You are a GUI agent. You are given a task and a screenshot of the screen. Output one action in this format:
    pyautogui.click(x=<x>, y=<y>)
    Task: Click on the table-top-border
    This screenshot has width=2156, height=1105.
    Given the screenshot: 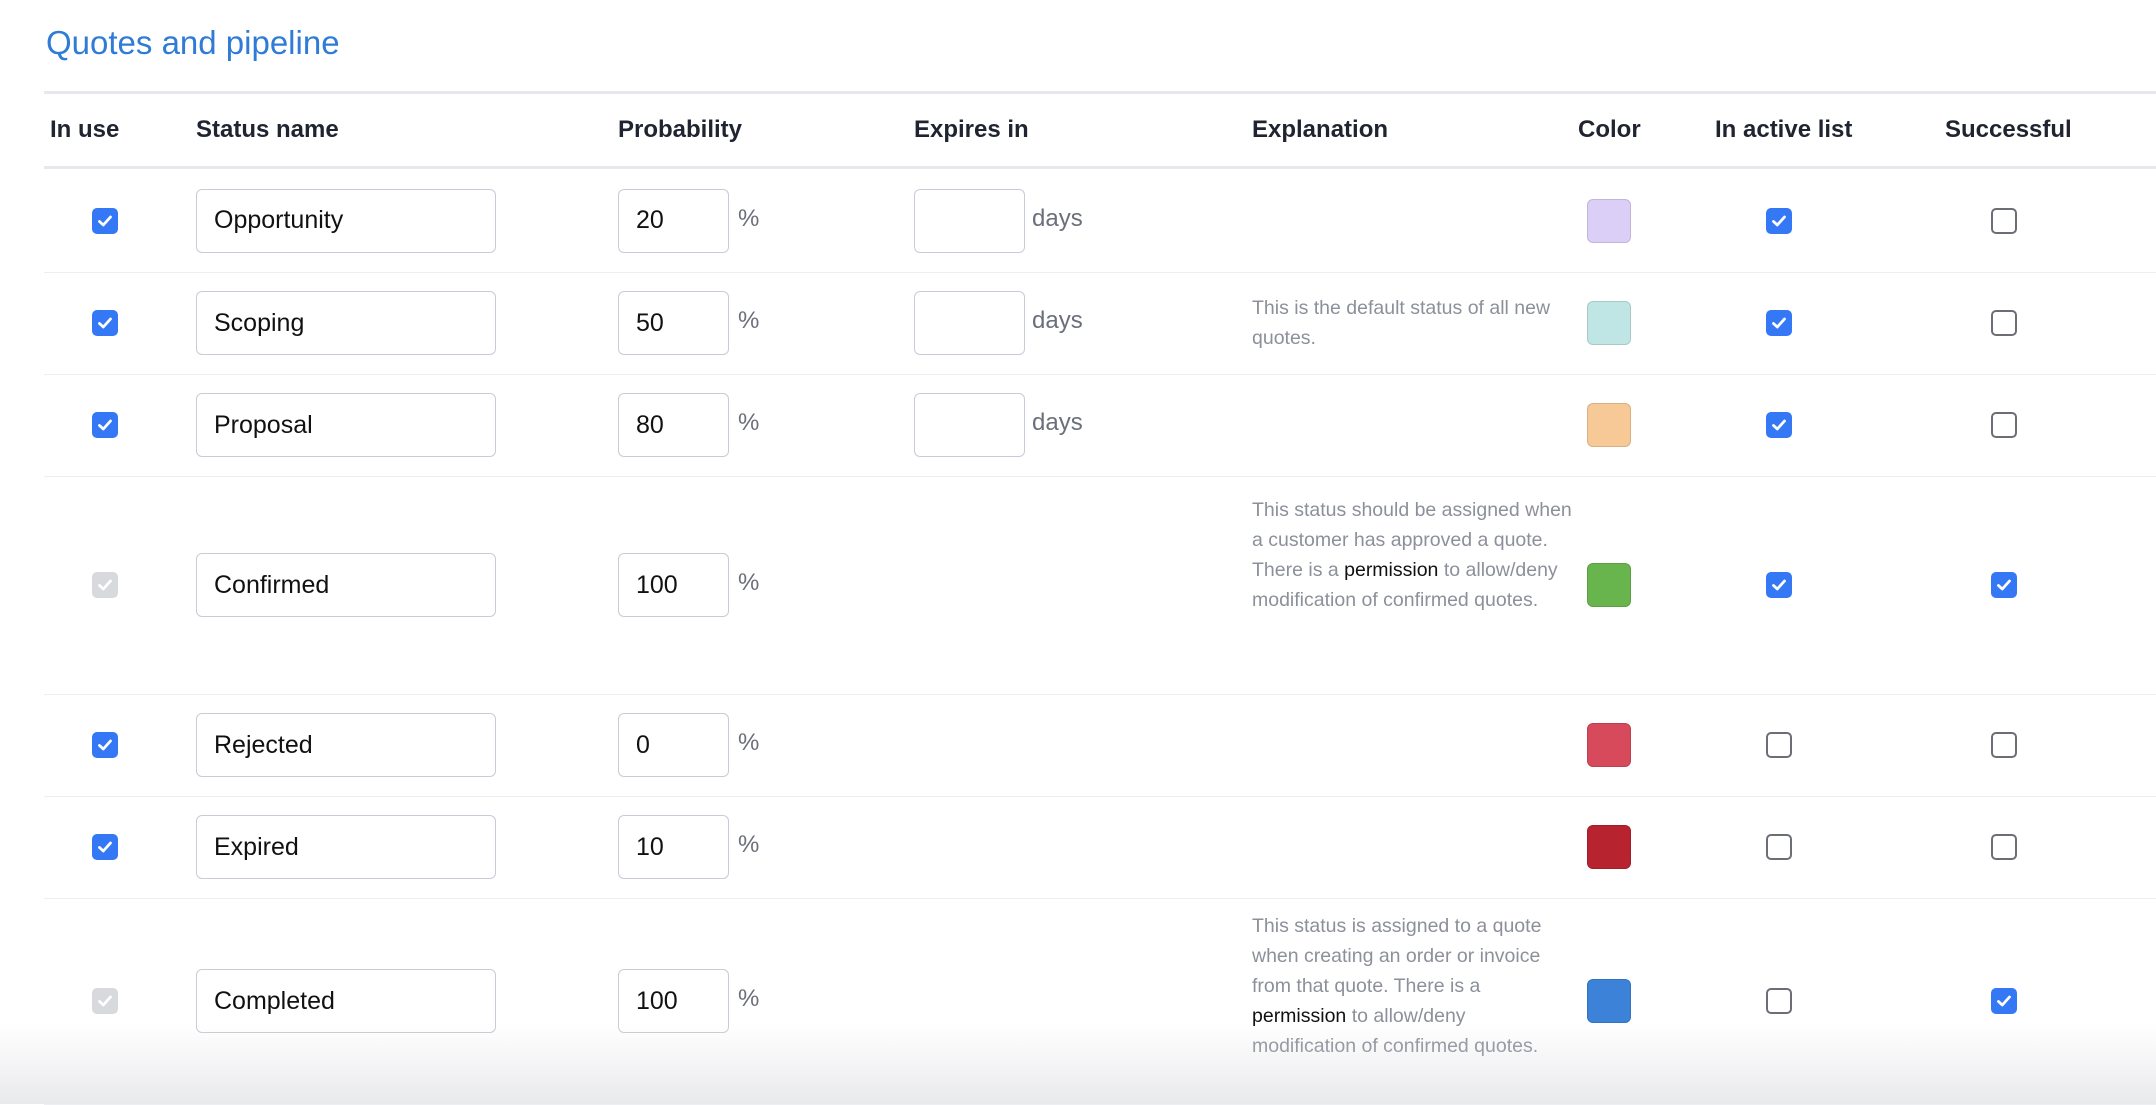 What is the action you would take?
    pyautogui.click(x=1100, y=92)
    